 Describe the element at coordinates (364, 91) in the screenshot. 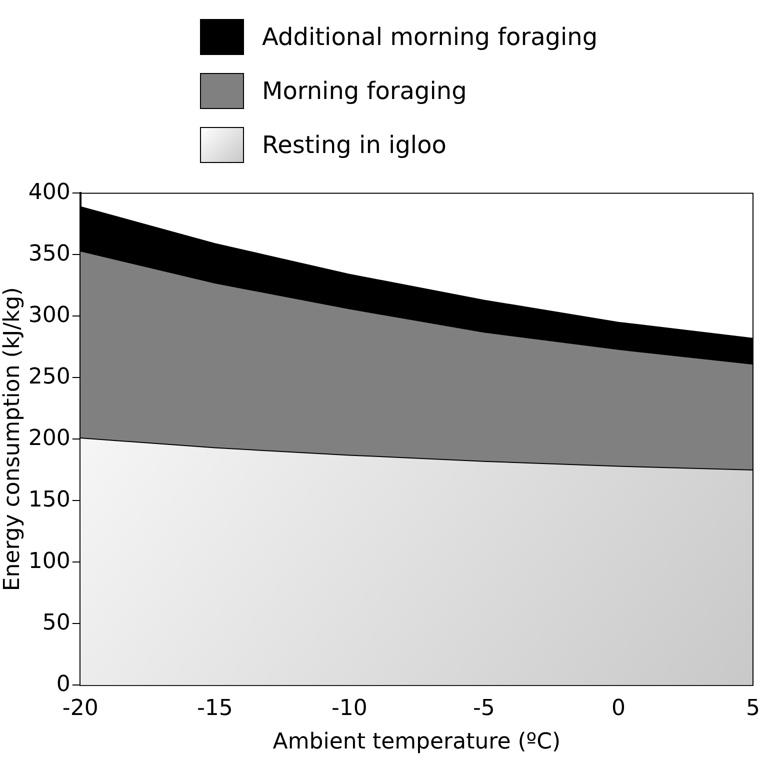

I see `legend-label: Morning foraging` at that location.